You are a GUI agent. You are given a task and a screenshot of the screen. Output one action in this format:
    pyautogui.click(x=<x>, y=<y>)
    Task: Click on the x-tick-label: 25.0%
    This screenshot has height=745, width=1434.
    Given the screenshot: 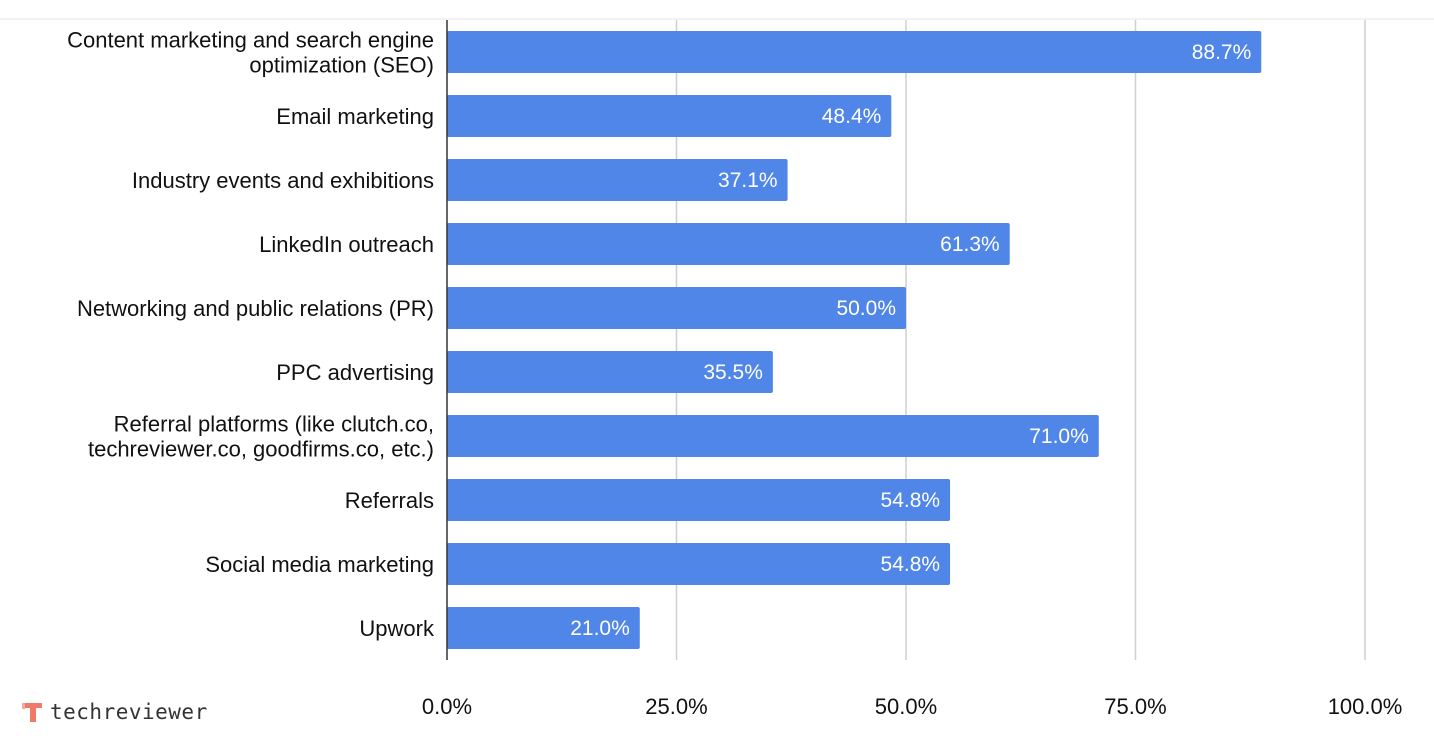 What is the action you would take?
    pyautogui.click(x=676, y=706)
    